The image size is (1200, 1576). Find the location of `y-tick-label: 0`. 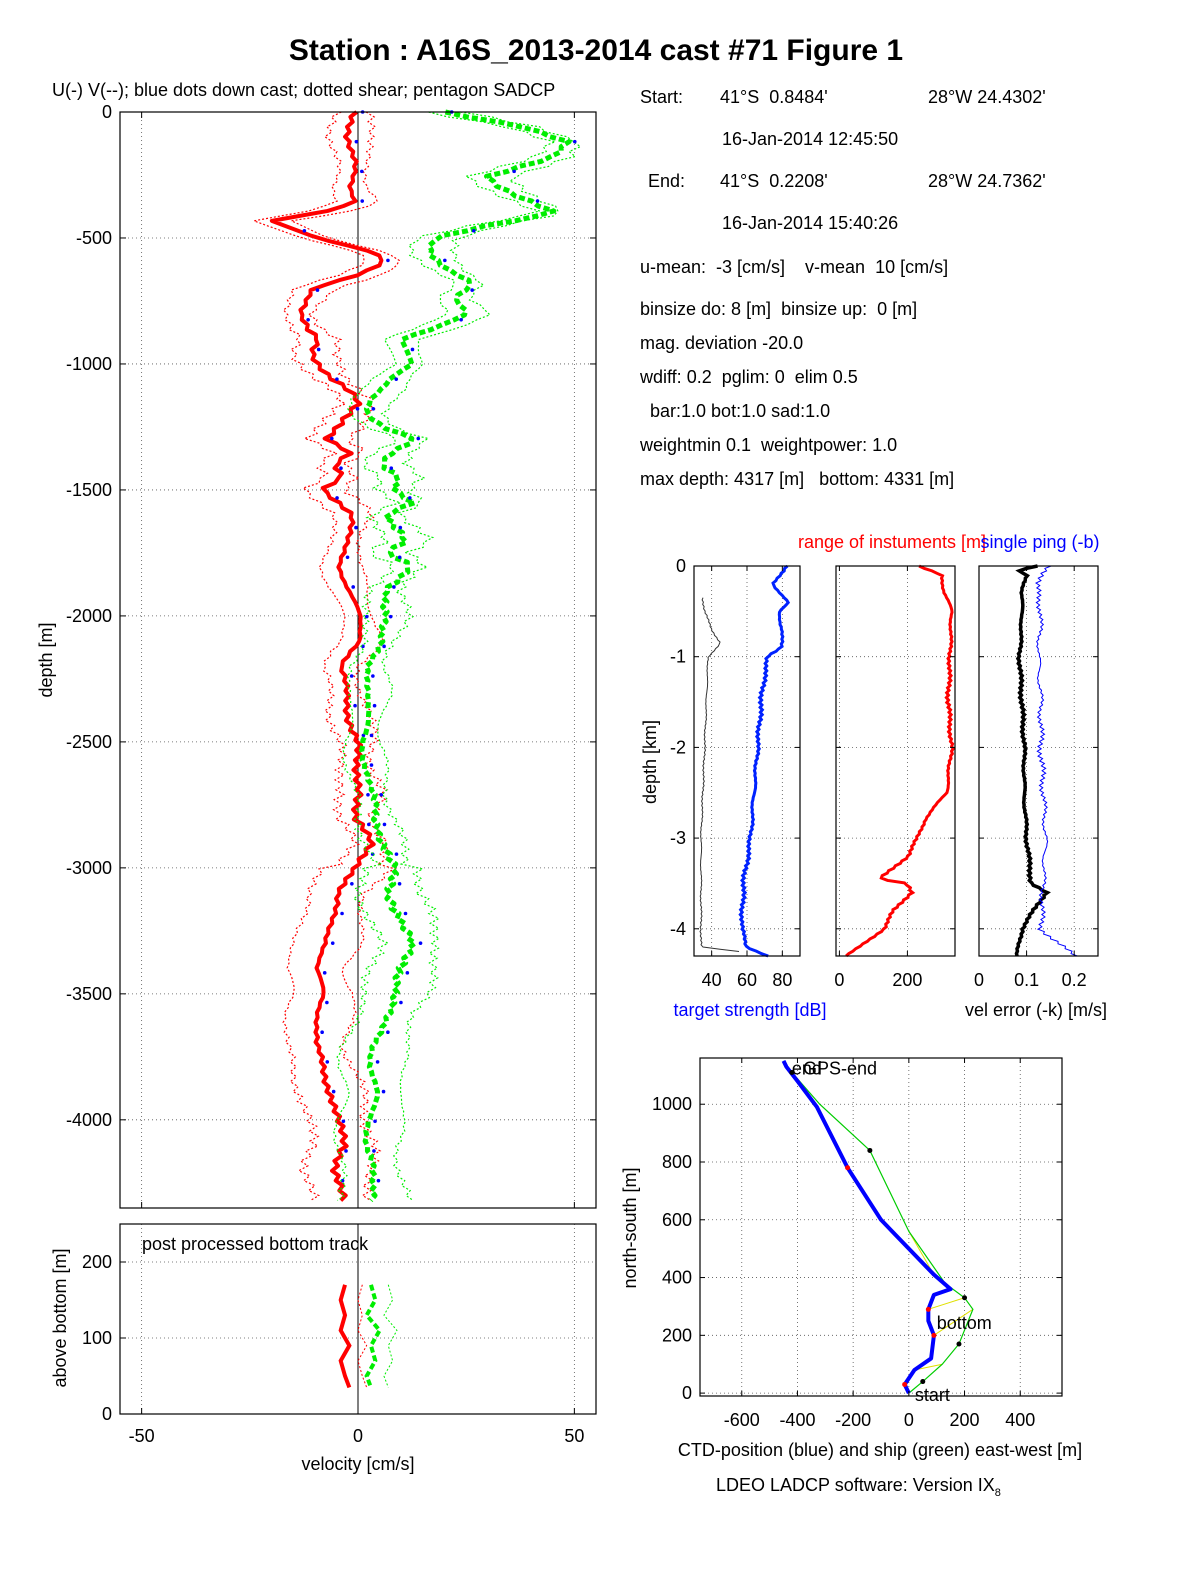

y-tick-label: 0 is located at coordinates (107, 112).